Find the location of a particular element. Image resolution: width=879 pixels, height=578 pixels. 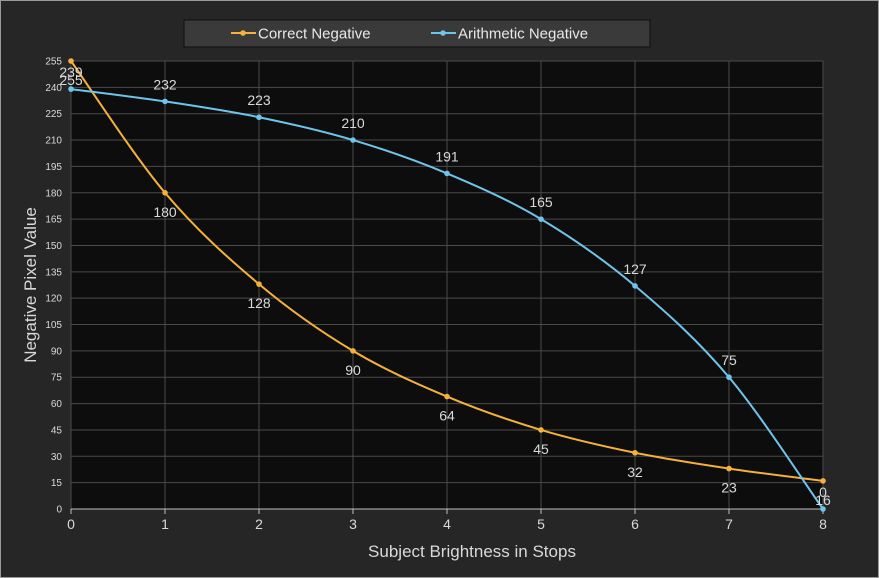

legend-correct-negative-label: Correct Negative is located at coordinates (314, 34).